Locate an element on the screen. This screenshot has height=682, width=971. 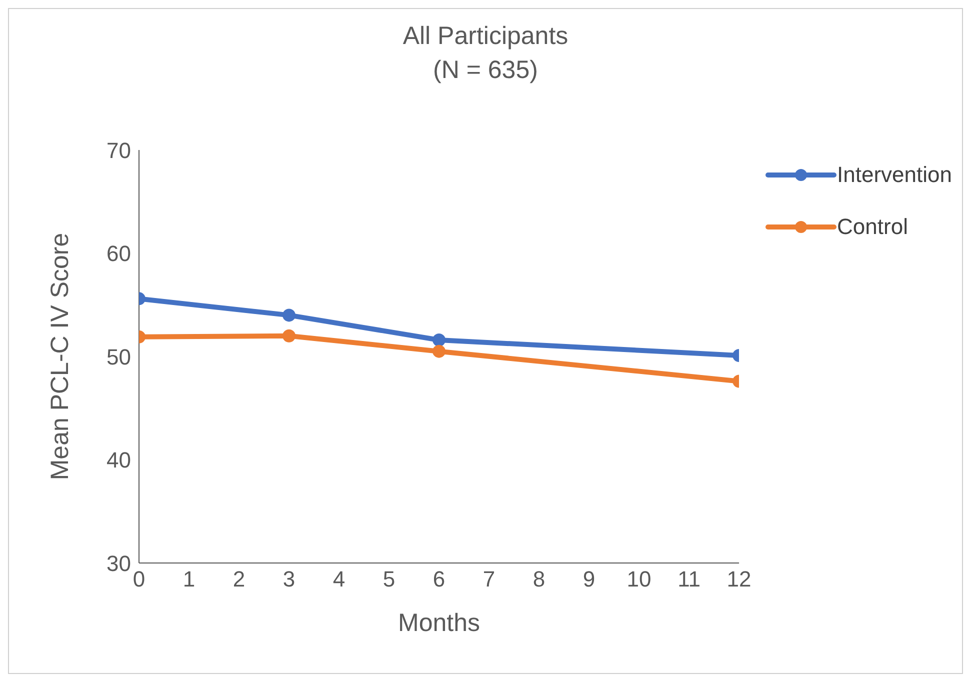
legend-label: Control is located at coordinates (872, 227).